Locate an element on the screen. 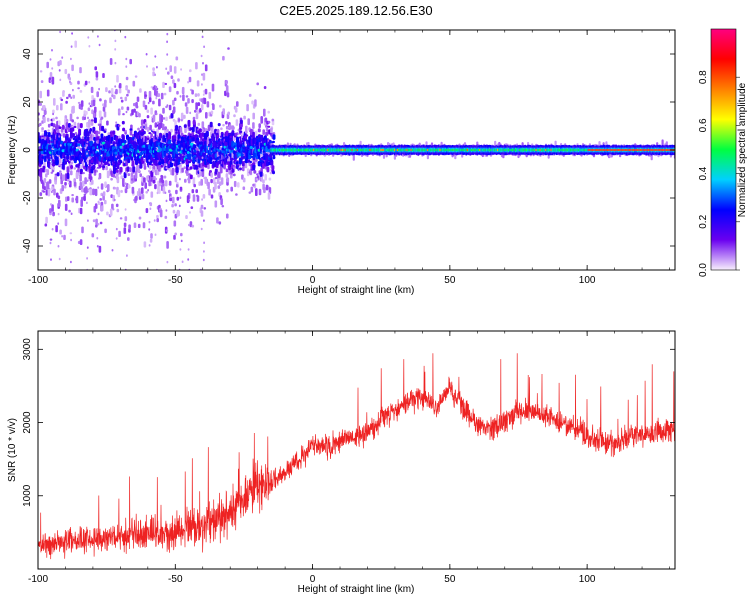 The image size is (750, 600). colorbar-gradient is located at coordinates (723, 149).